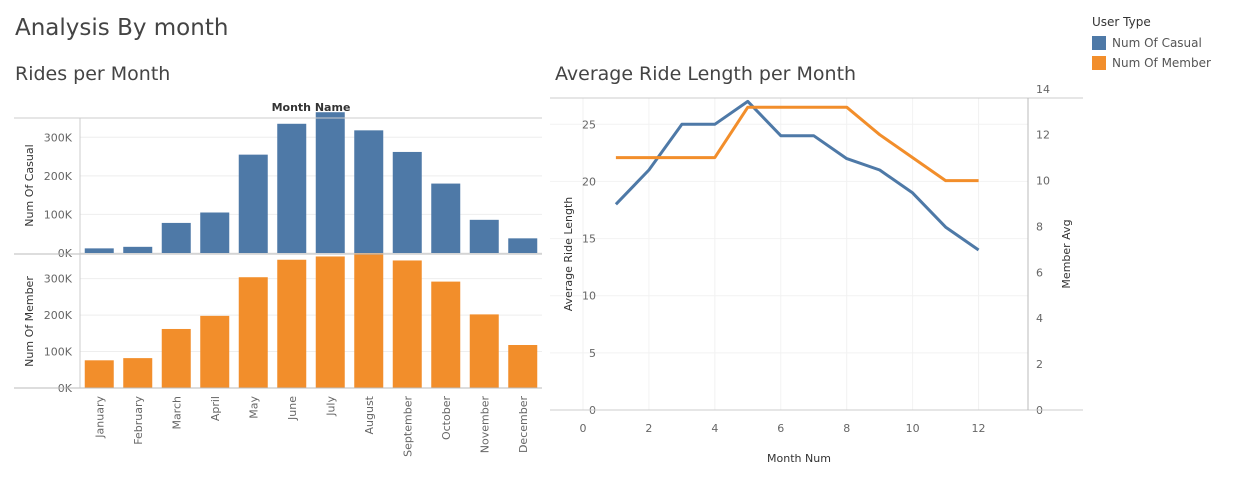 The image size is (1253, 480). What do you see at coordinates (292, 408) in the screenshot?
I see `x-tick-label-june: June` at bounding box center [292, 408].